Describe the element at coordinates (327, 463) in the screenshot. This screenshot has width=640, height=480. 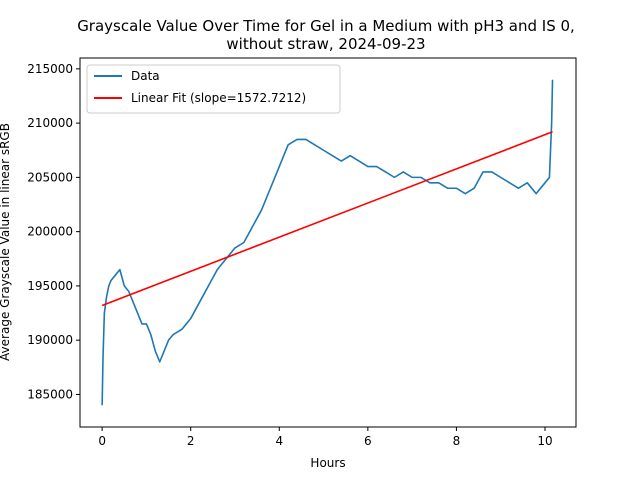
I see `x-axis-label: Hours` at that location.